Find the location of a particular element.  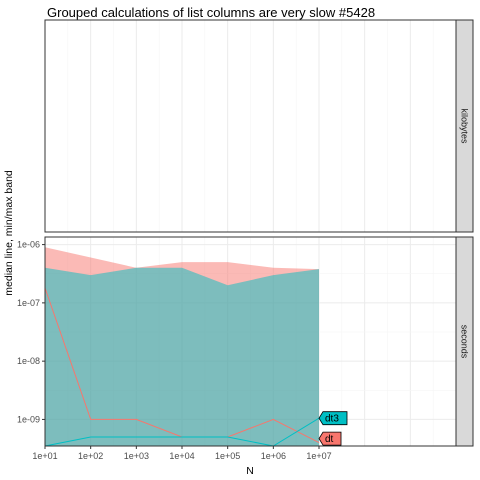

y-tick-label: 1e-09 is located at coordinates (28, 419).